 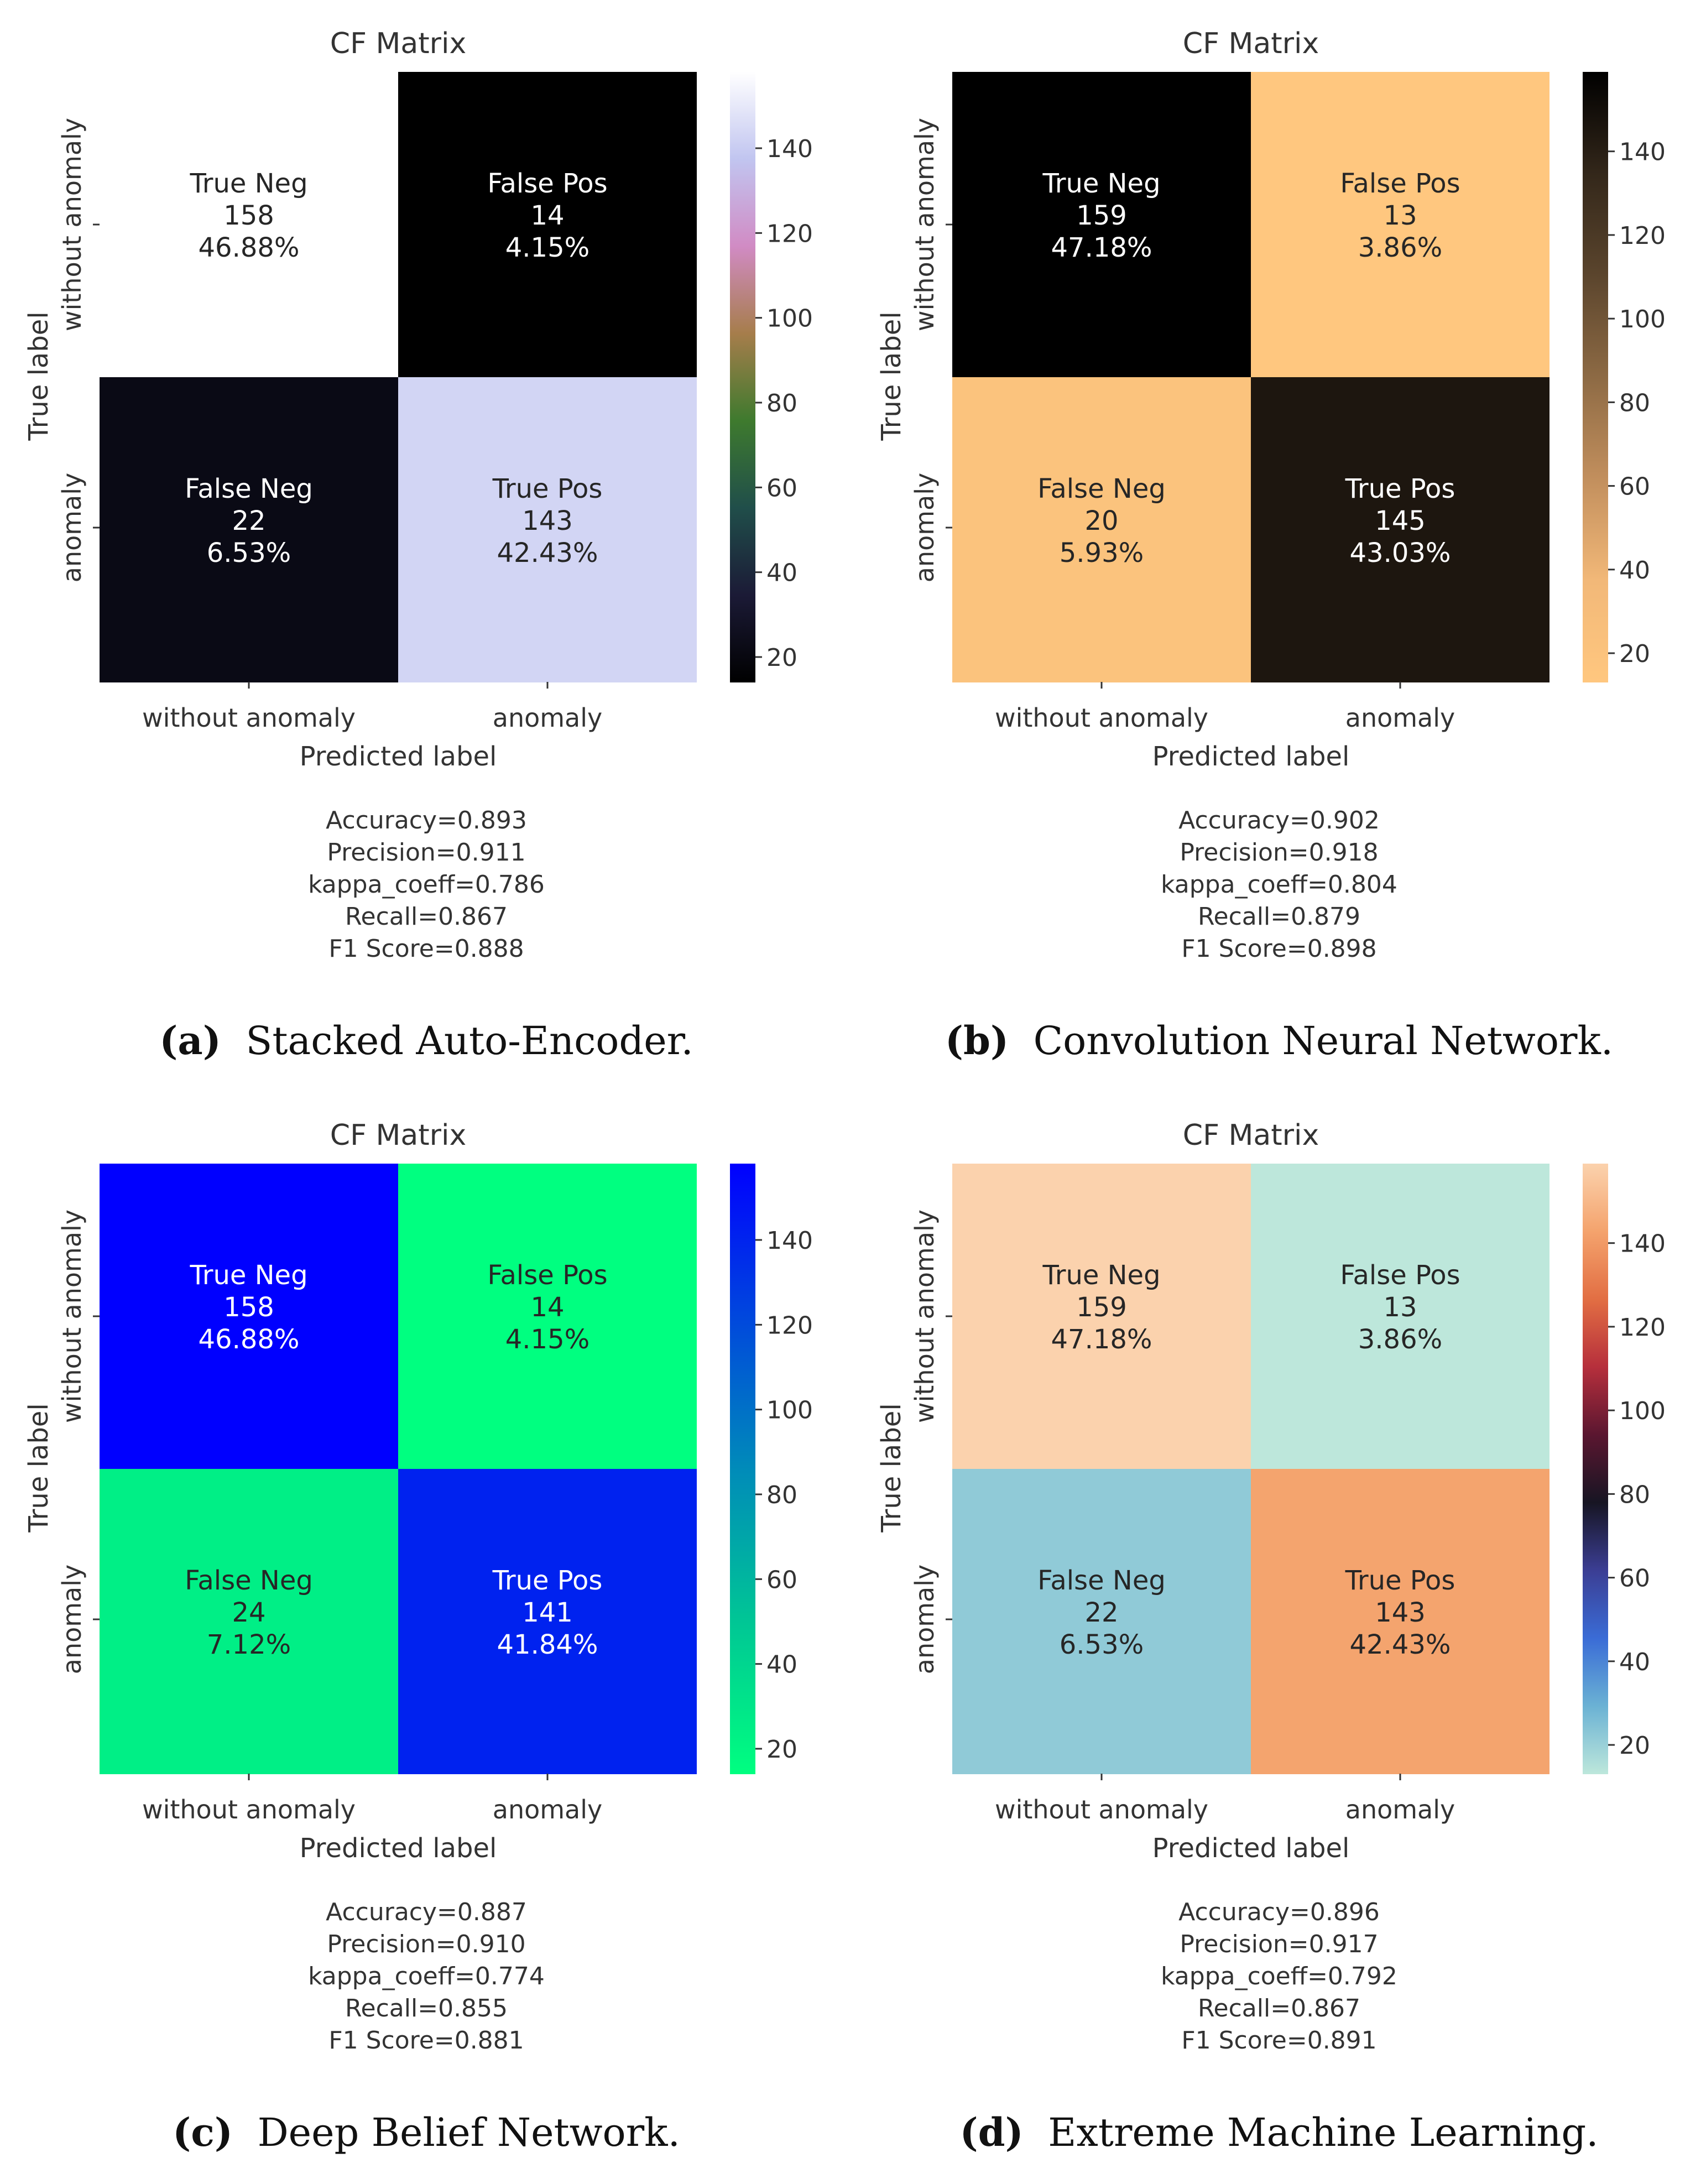 I want to click on cell-count: 13, so click(x=1400, y=1307).